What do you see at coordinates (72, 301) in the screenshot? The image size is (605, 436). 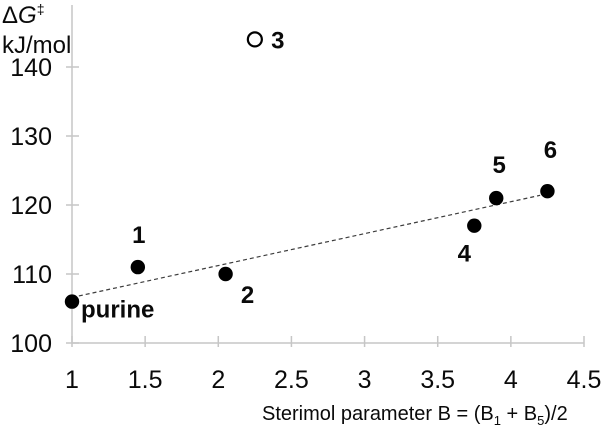 I see `data-point-purine` at bounding box center [72, 301].